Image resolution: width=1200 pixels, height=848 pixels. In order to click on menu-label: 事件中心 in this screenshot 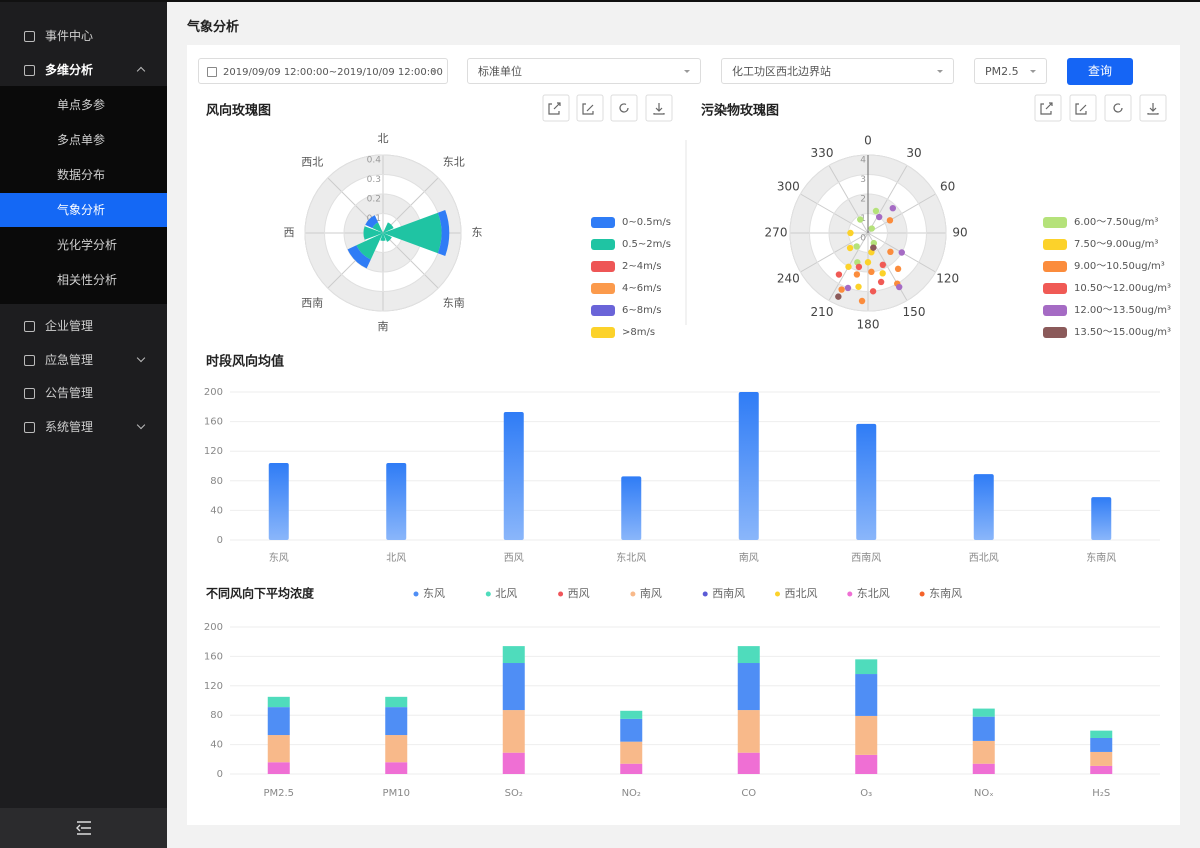, I will do `click(69, 36)`.